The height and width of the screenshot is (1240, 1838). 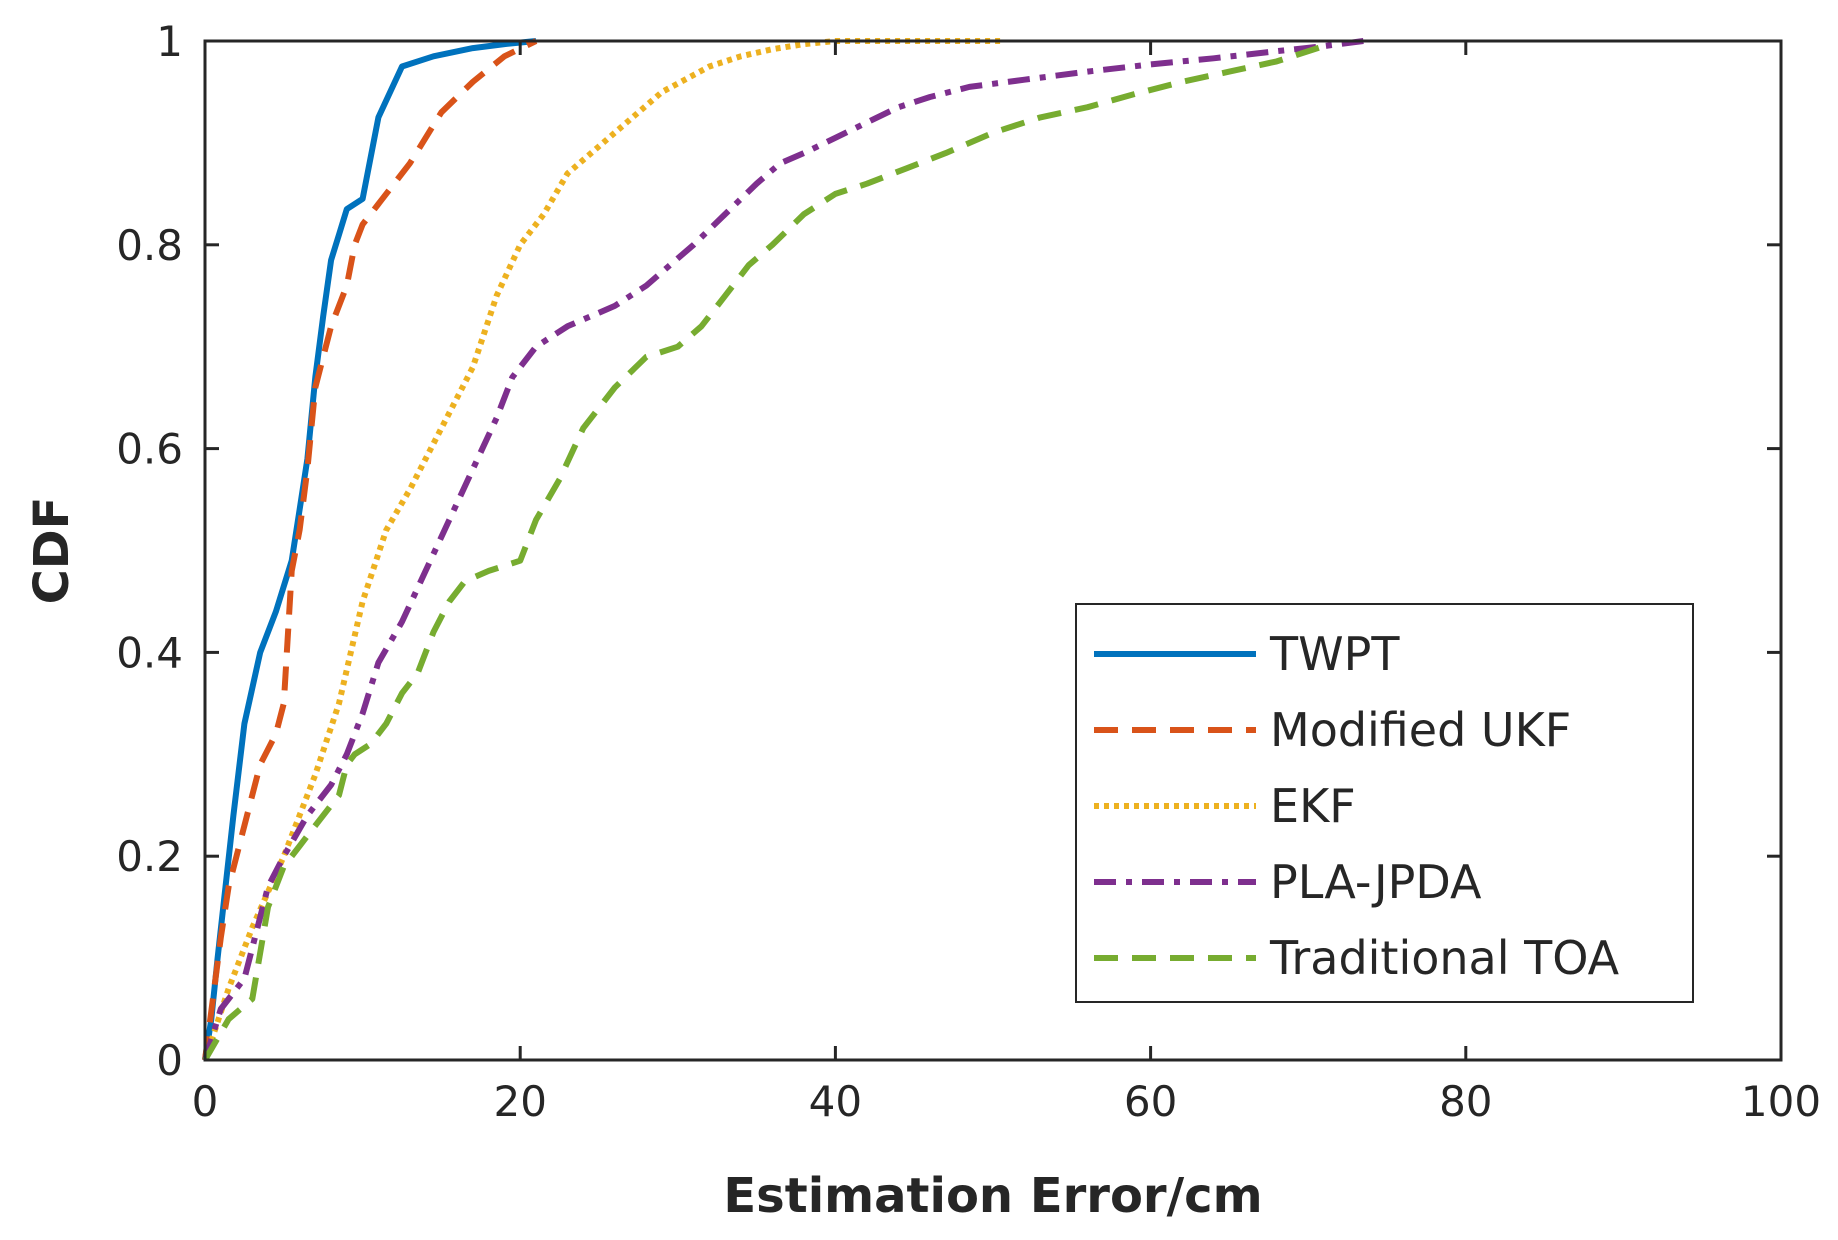 I want to click on legend-item: Traditional TOA, so click(x=1357, y=958).